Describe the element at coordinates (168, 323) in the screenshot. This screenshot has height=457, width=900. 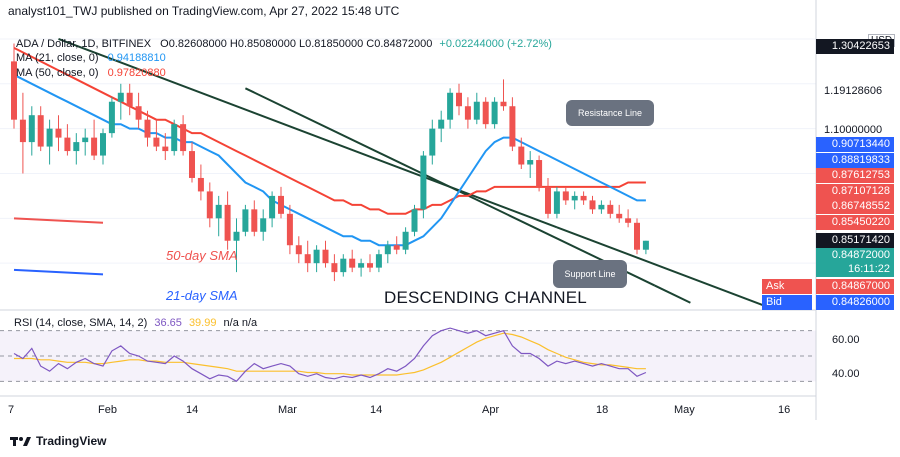
I see `rsi-value: 36.65` at that location.